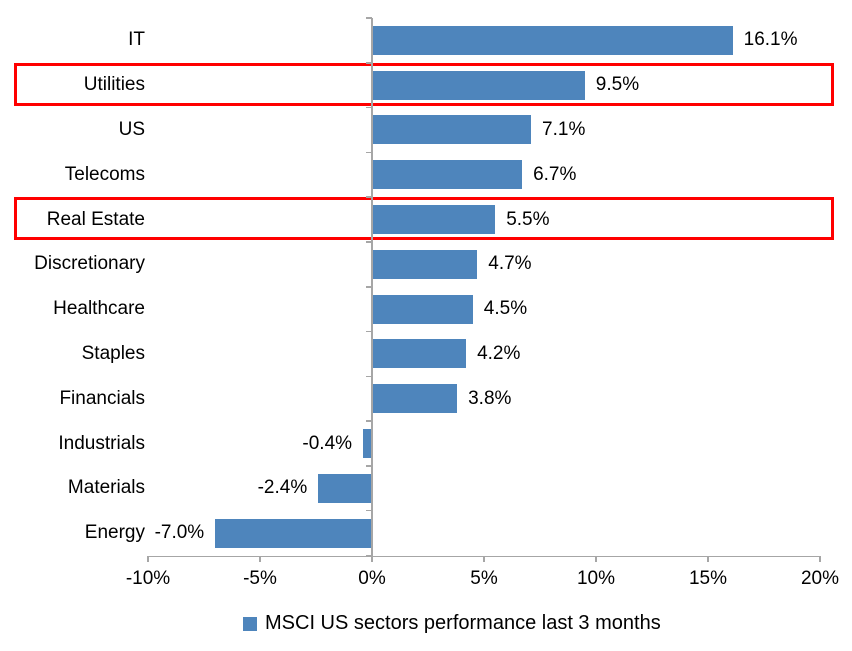 The height and width of the screenshot is (651, 852). What do you see at coordinates (490, 398) in the screenshot?
I see `value-label-financials: 3.8%` at bounding box center [490, 398].